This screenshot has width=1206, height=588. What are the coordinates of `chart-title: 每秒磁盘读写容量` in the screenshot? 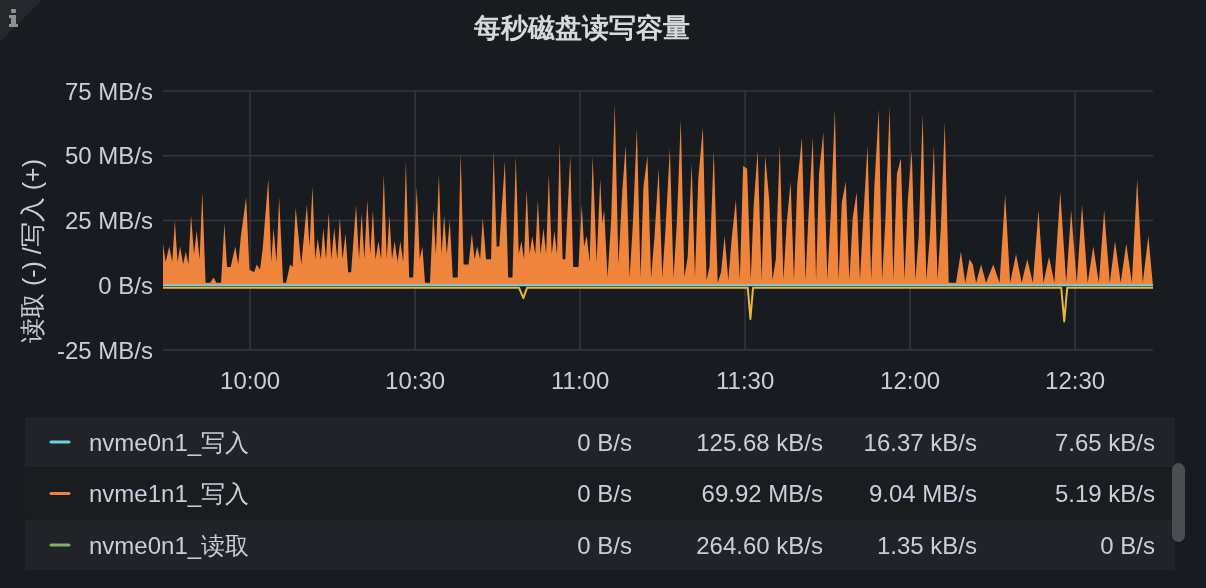 It's located at (581, 28).